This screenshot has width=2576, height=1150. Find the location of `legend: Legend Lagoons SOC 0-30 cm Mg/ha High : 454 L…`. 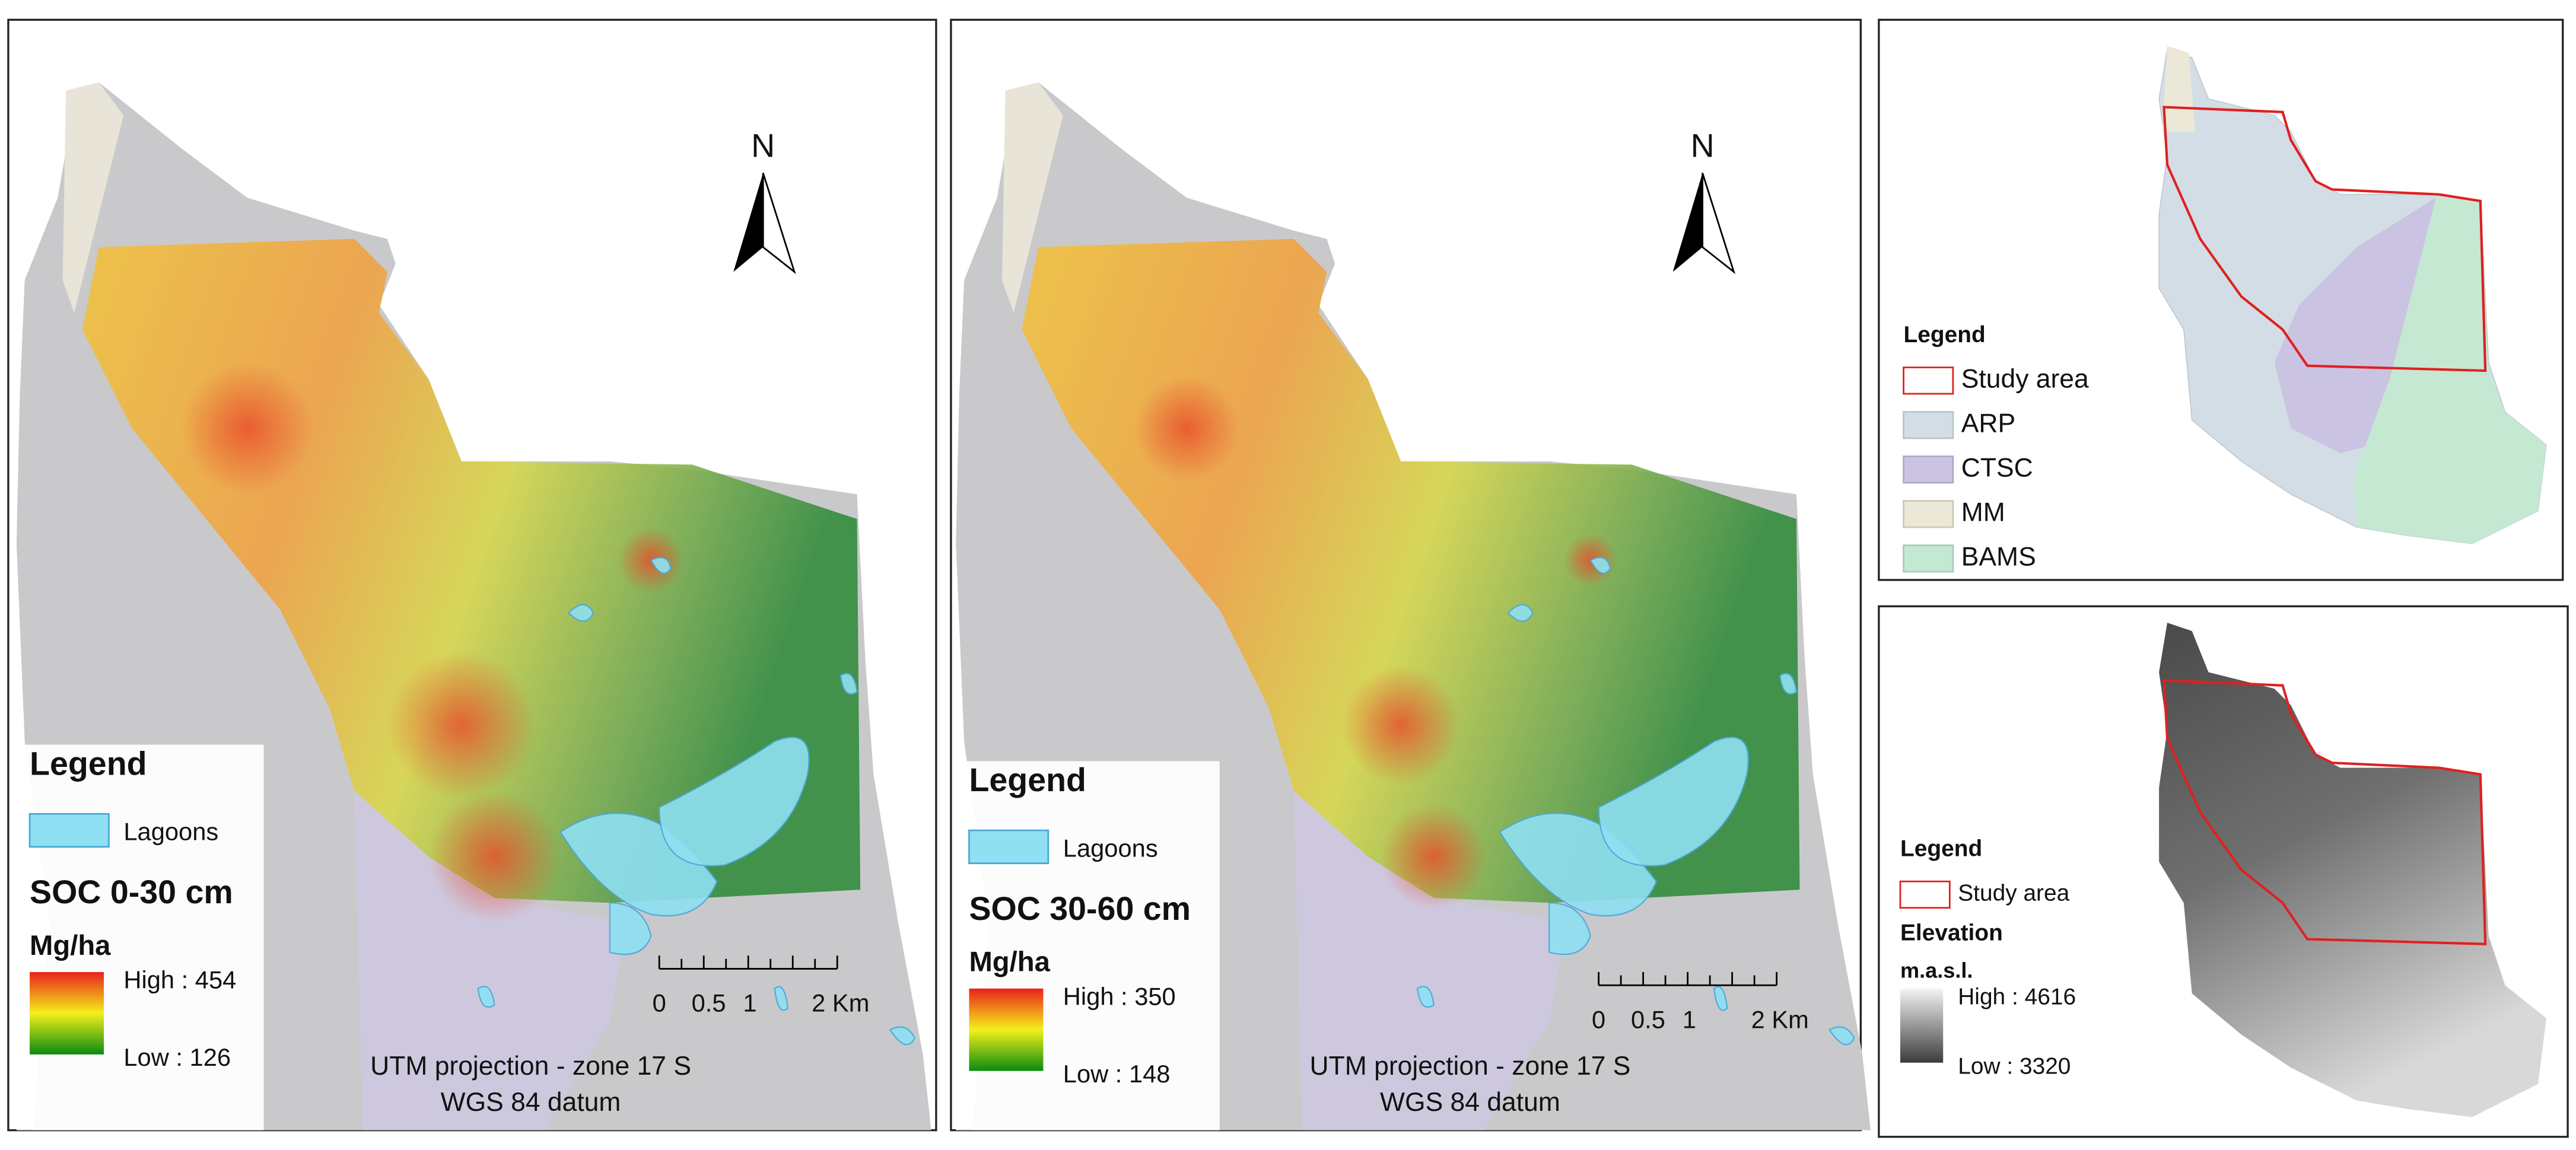

legend: Legend Lagoons SOC 0-30 cm Mg/ha High : 454 L… is located at coordinates (140, 937).